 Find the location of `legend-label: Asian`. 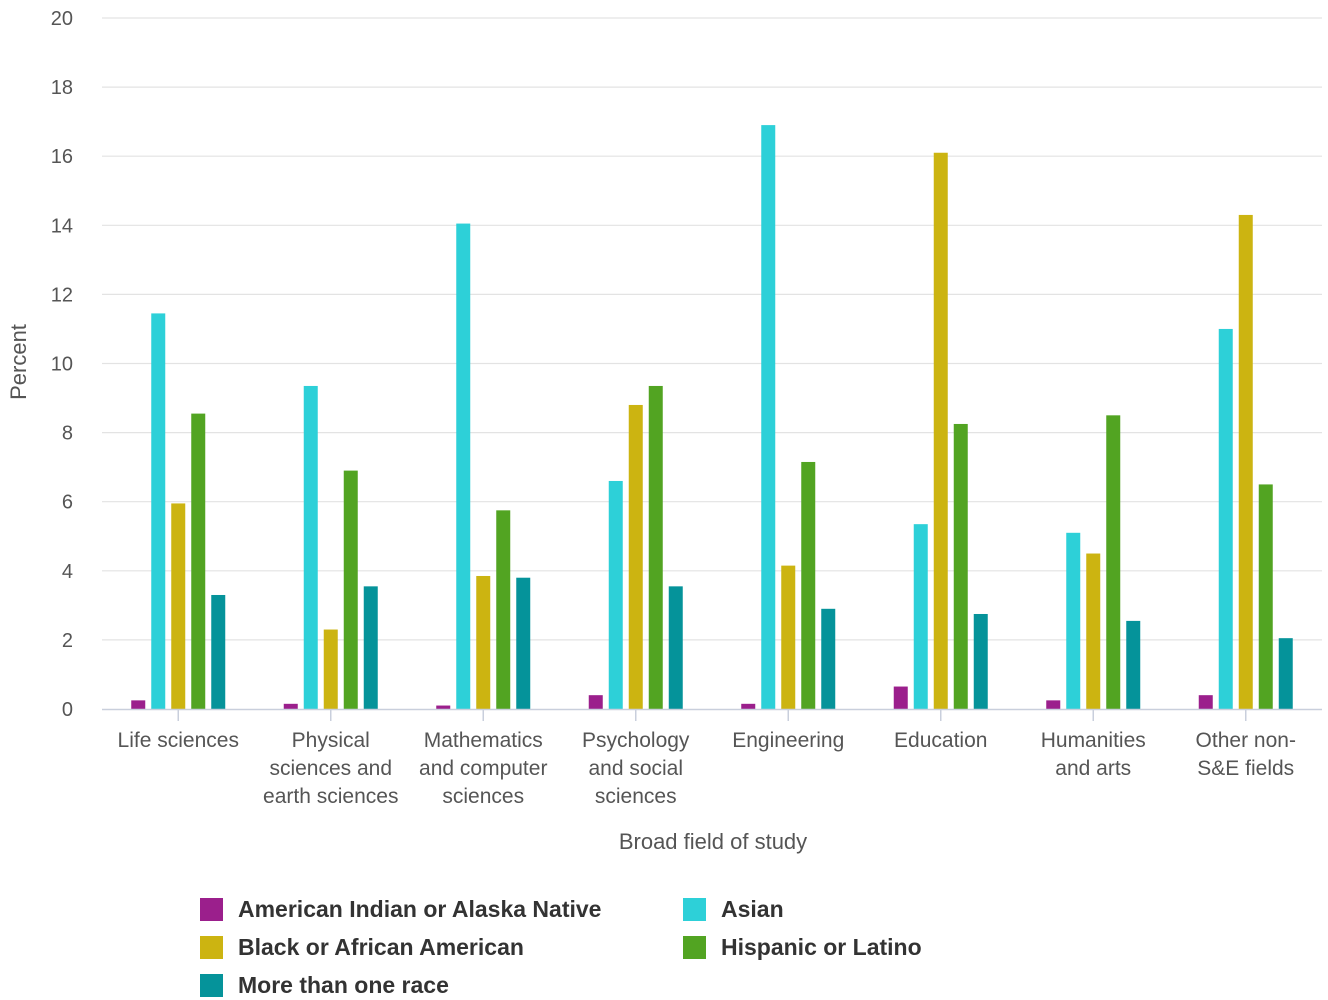

legend-label: Asian is located at coordinates (752, 908).